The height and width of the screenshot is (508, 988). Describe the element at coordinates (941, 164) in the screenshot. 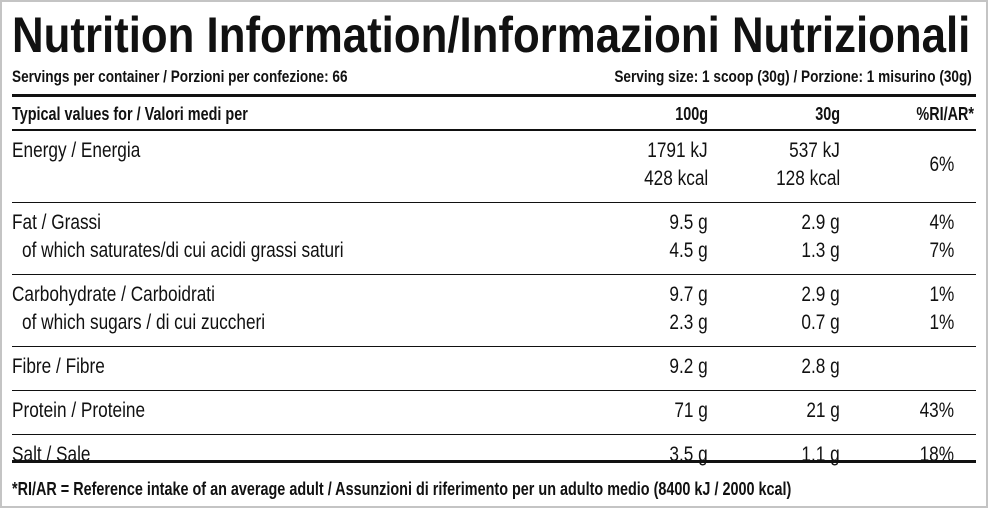

I see `value-ri: 6%` at that location.